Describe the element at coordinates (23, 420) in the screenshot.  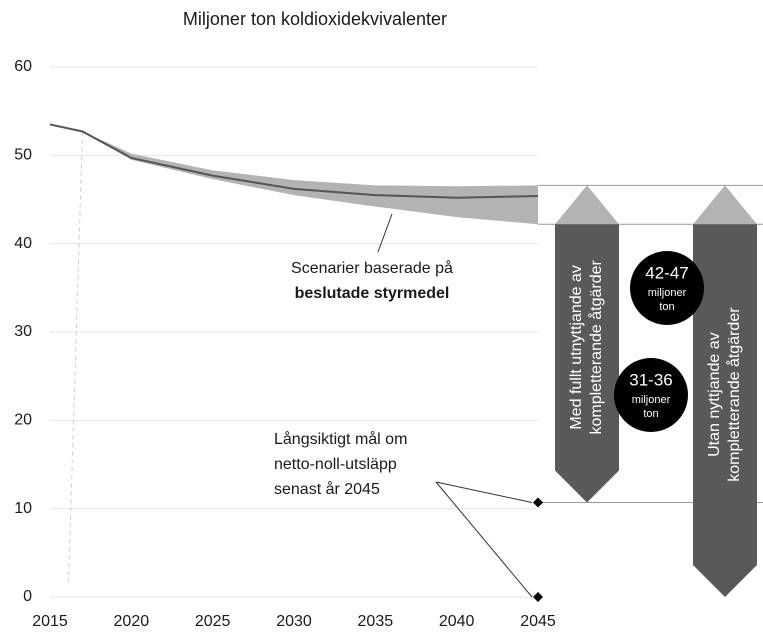
I see `y-tick-label: 20` at that location.